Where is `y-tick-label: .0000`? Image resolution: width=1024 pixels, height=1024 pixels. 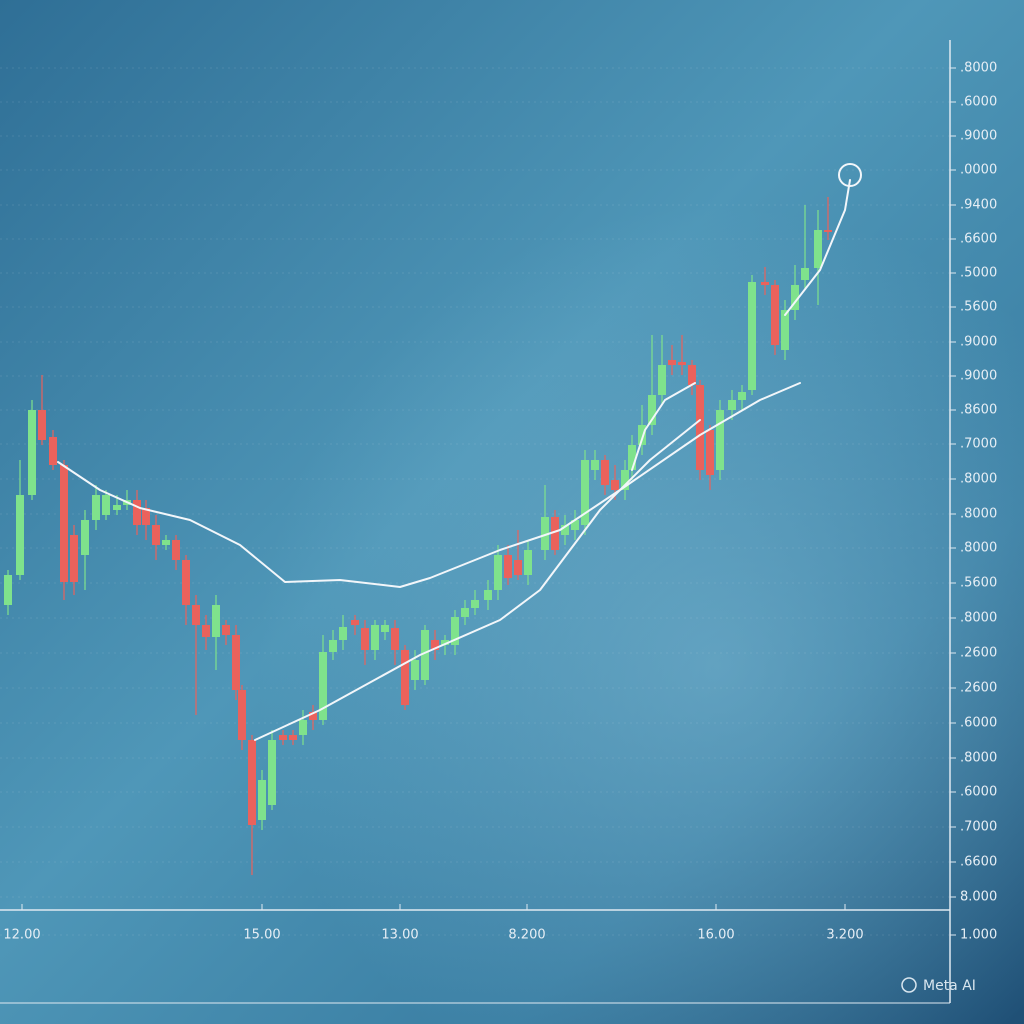
y-tick-label: .0000 is located at coordinates (978, 170).